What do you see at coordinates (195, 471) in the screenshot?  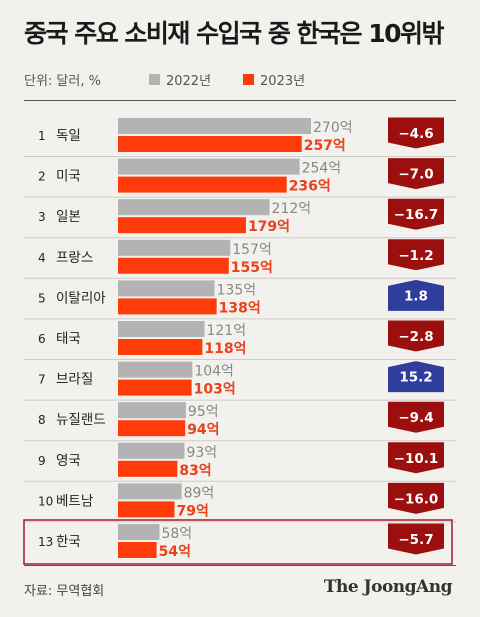 I see `value-label-2023: 83억` at bounding box center [195, 471].